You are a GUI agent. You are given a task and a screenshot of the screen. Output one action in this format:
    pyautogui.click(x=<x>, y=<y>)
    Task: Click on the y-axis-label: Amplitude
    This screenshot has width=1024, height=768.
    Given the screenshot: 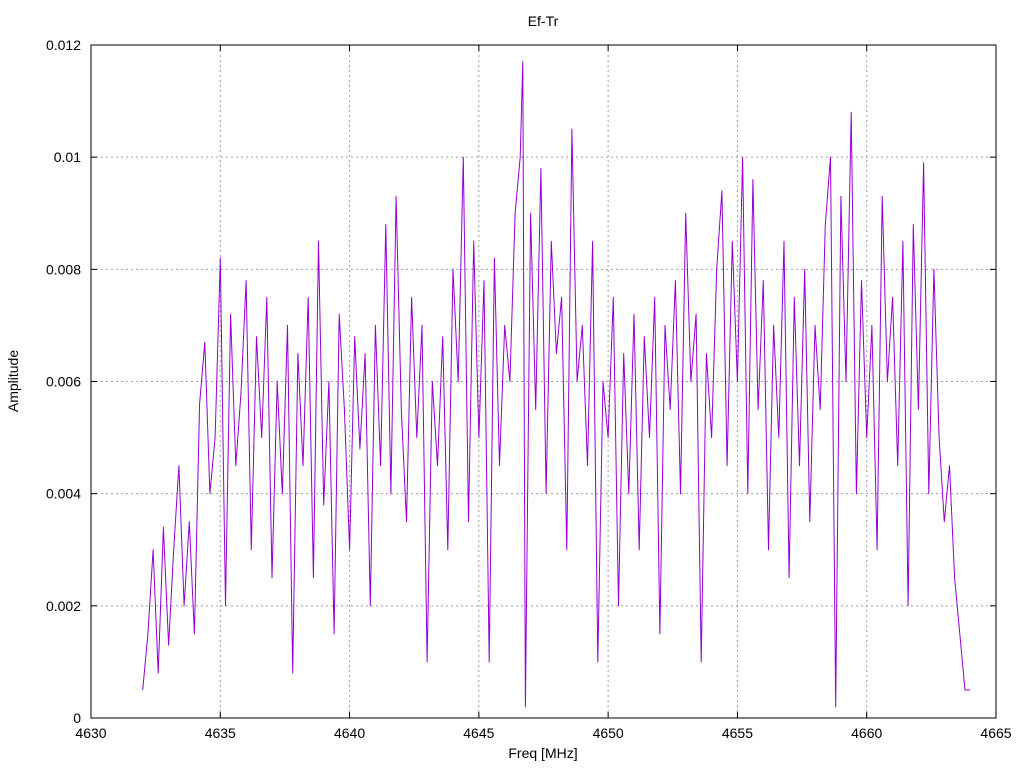 What is the action you would take?
    pyautogui.click(x=13, y=381)
    